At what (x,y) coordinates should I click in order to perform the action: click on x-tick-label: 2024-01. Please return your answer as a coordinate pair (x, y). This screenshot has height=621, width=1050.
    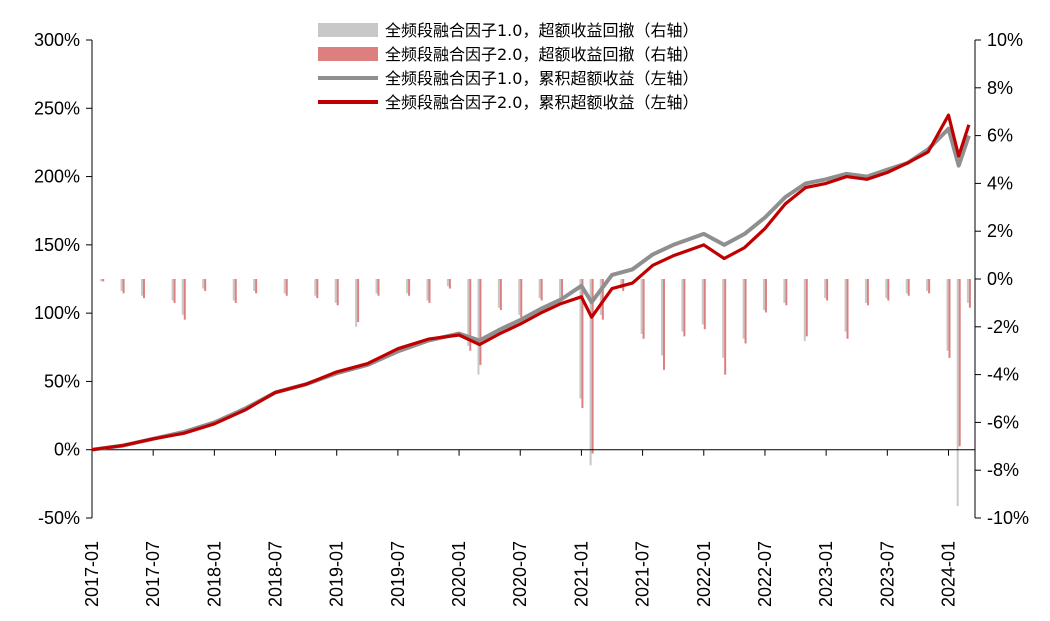
    Looking at the image, I should click on (948, 574).